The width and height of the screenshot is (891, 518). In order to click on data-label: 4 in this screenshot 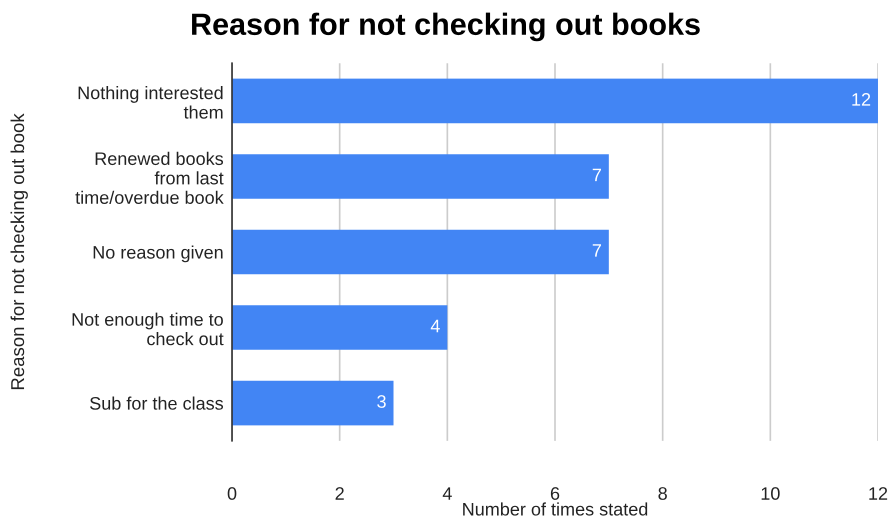, I will do `click(435, 326)`.